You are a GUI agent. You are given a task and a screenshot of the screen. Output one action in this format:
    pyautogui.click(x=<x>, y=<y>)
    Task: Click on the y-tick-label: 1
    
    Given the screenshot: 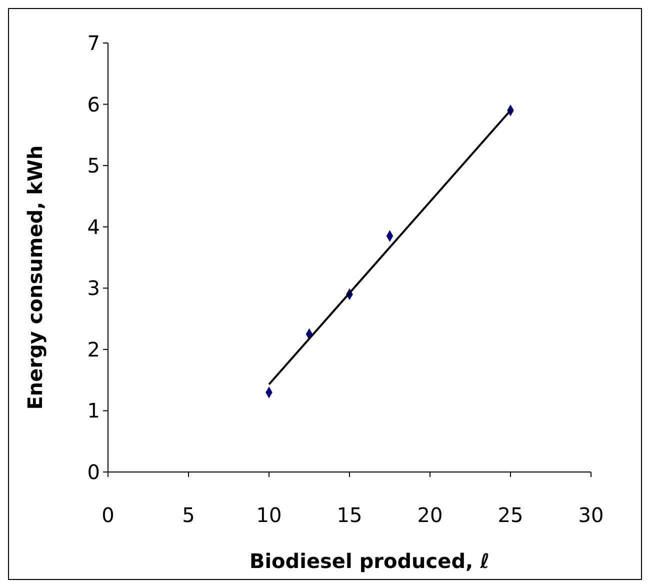 What is the action you would take?
    pyautogui.click(x=93, y=410)
    